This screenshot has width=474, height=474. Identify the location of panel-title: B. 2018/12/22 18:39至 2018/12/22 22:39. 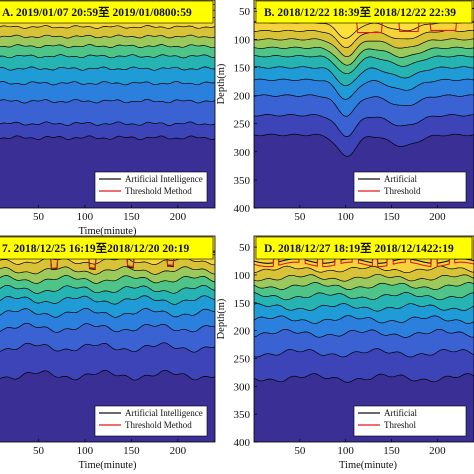
(360, 12).